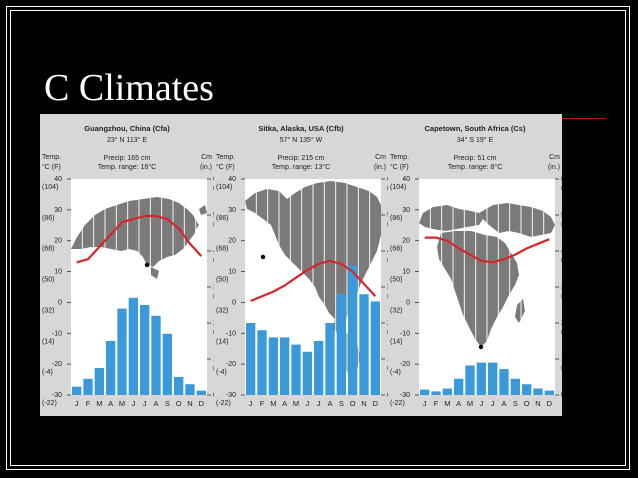 This screenshot has height=478, width=638. Describe the element at coordinates (48, 249) in the screenshot. I see `temp-tick-label-f: (68)` at that location.